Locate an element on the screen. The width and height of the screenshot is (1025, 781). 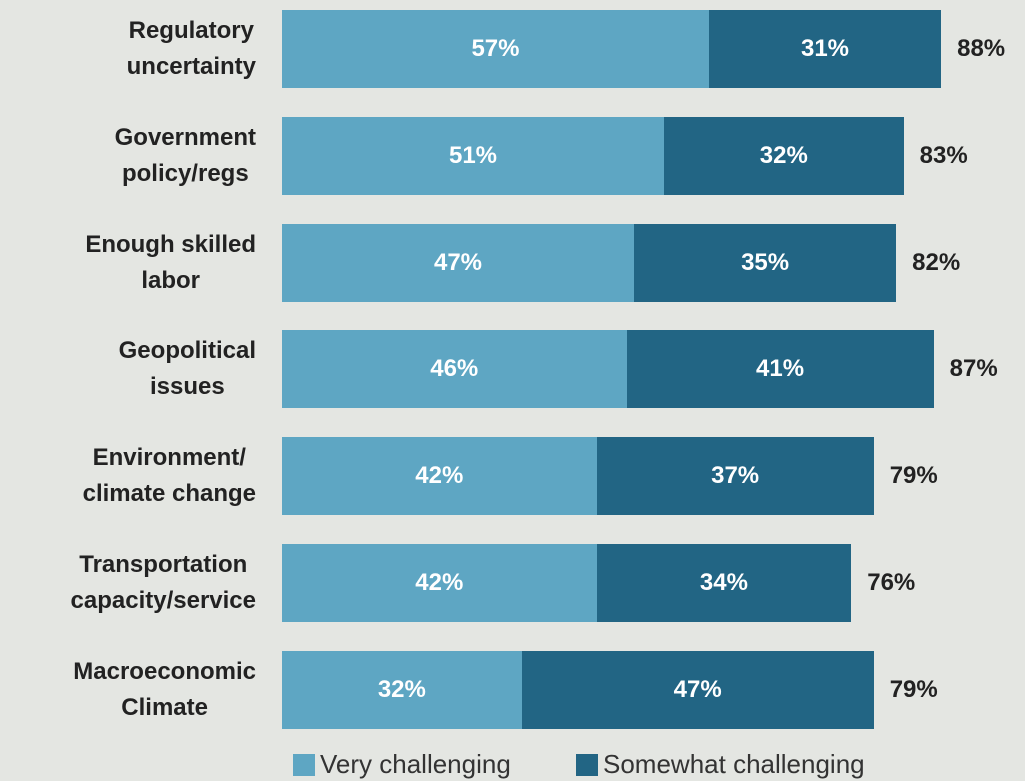
category-text: Environment/ climate change is located at coordinates (169, 476).